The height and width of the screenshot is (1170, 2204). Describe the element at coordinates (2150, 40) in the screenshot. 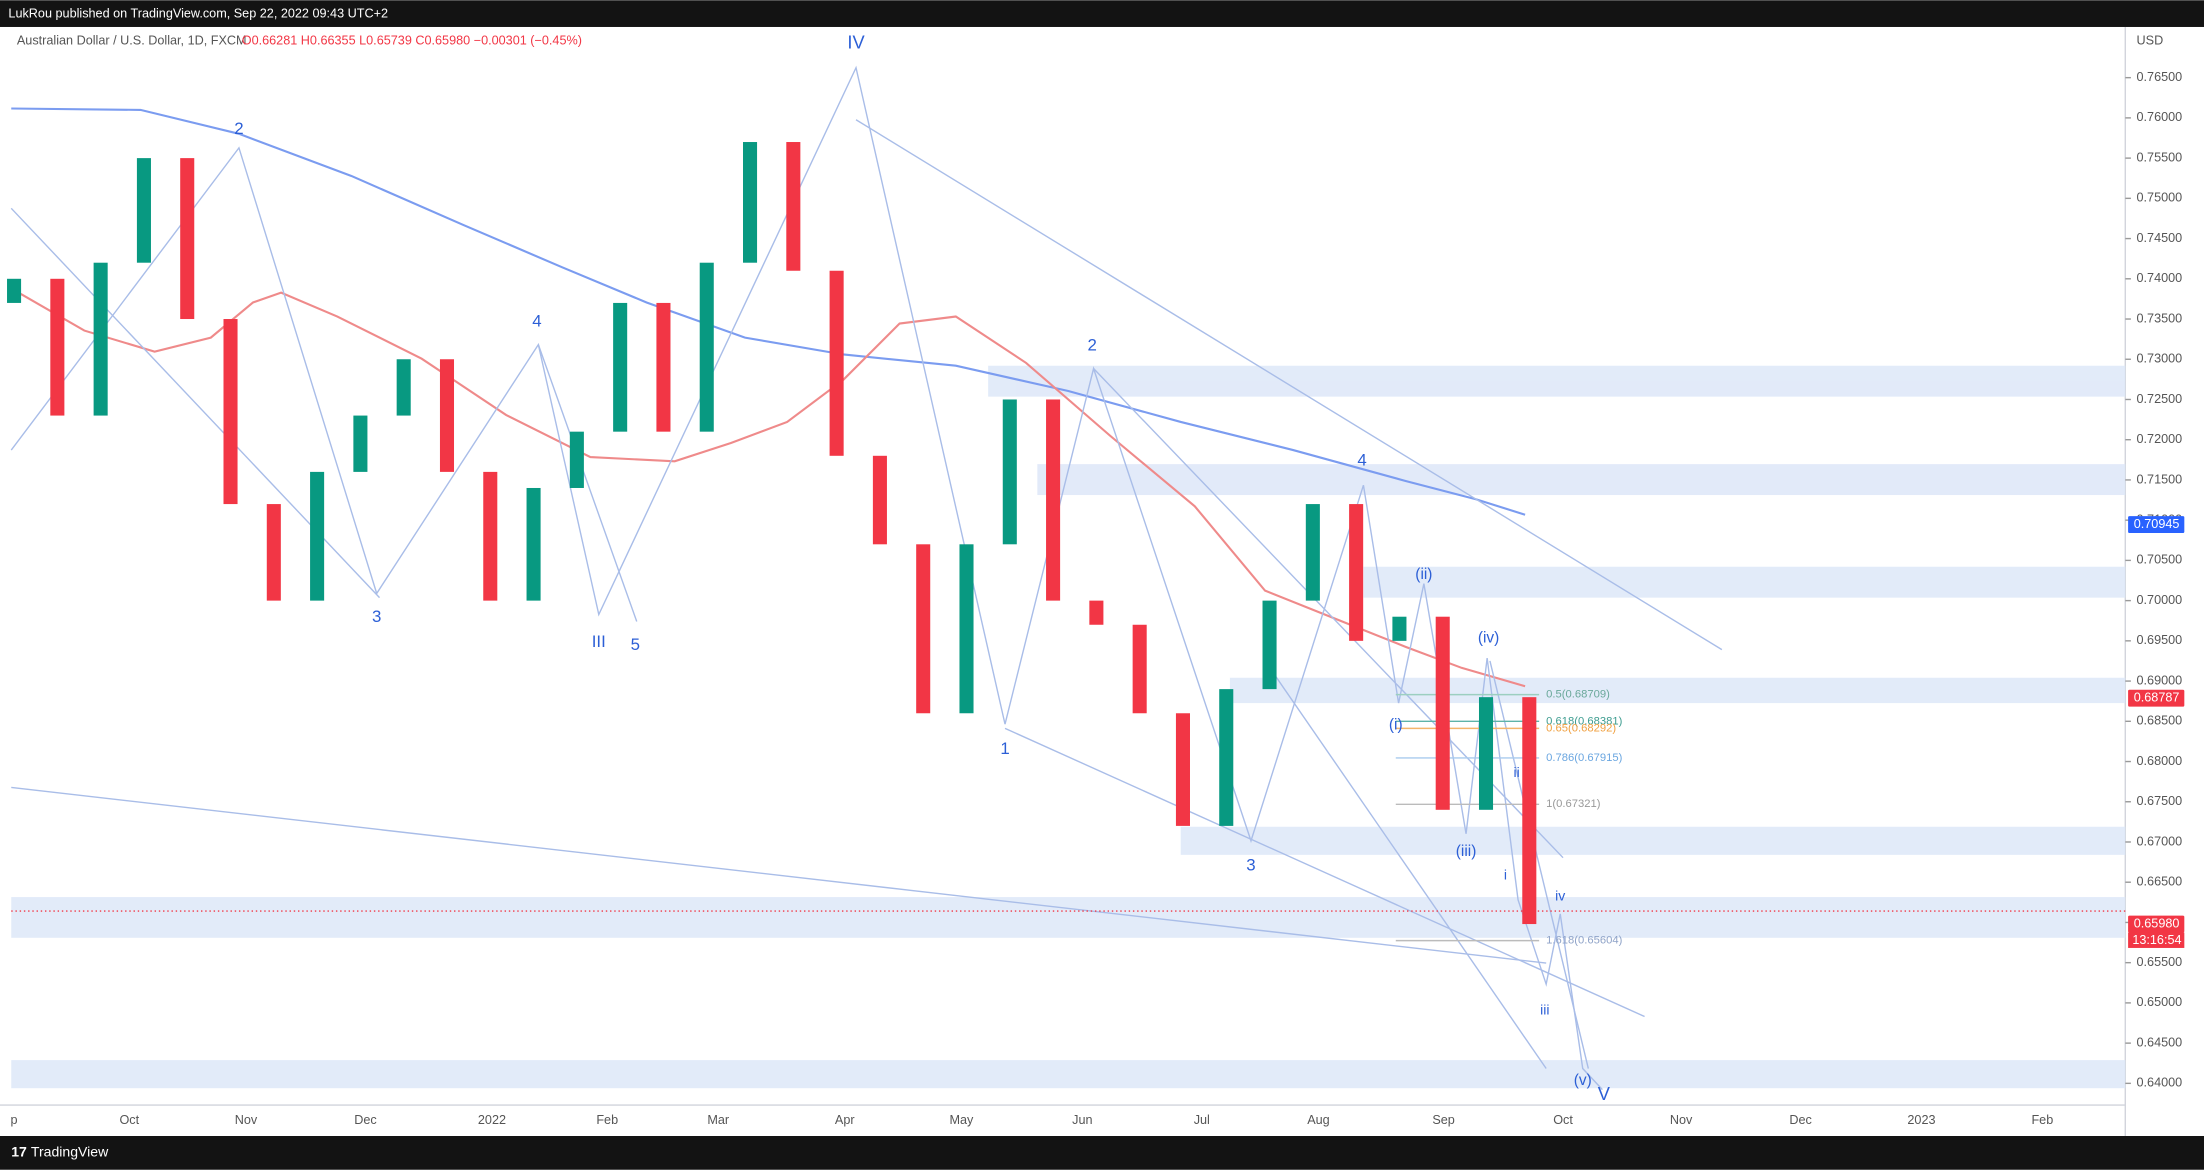

I see `currency: USD` at that location.